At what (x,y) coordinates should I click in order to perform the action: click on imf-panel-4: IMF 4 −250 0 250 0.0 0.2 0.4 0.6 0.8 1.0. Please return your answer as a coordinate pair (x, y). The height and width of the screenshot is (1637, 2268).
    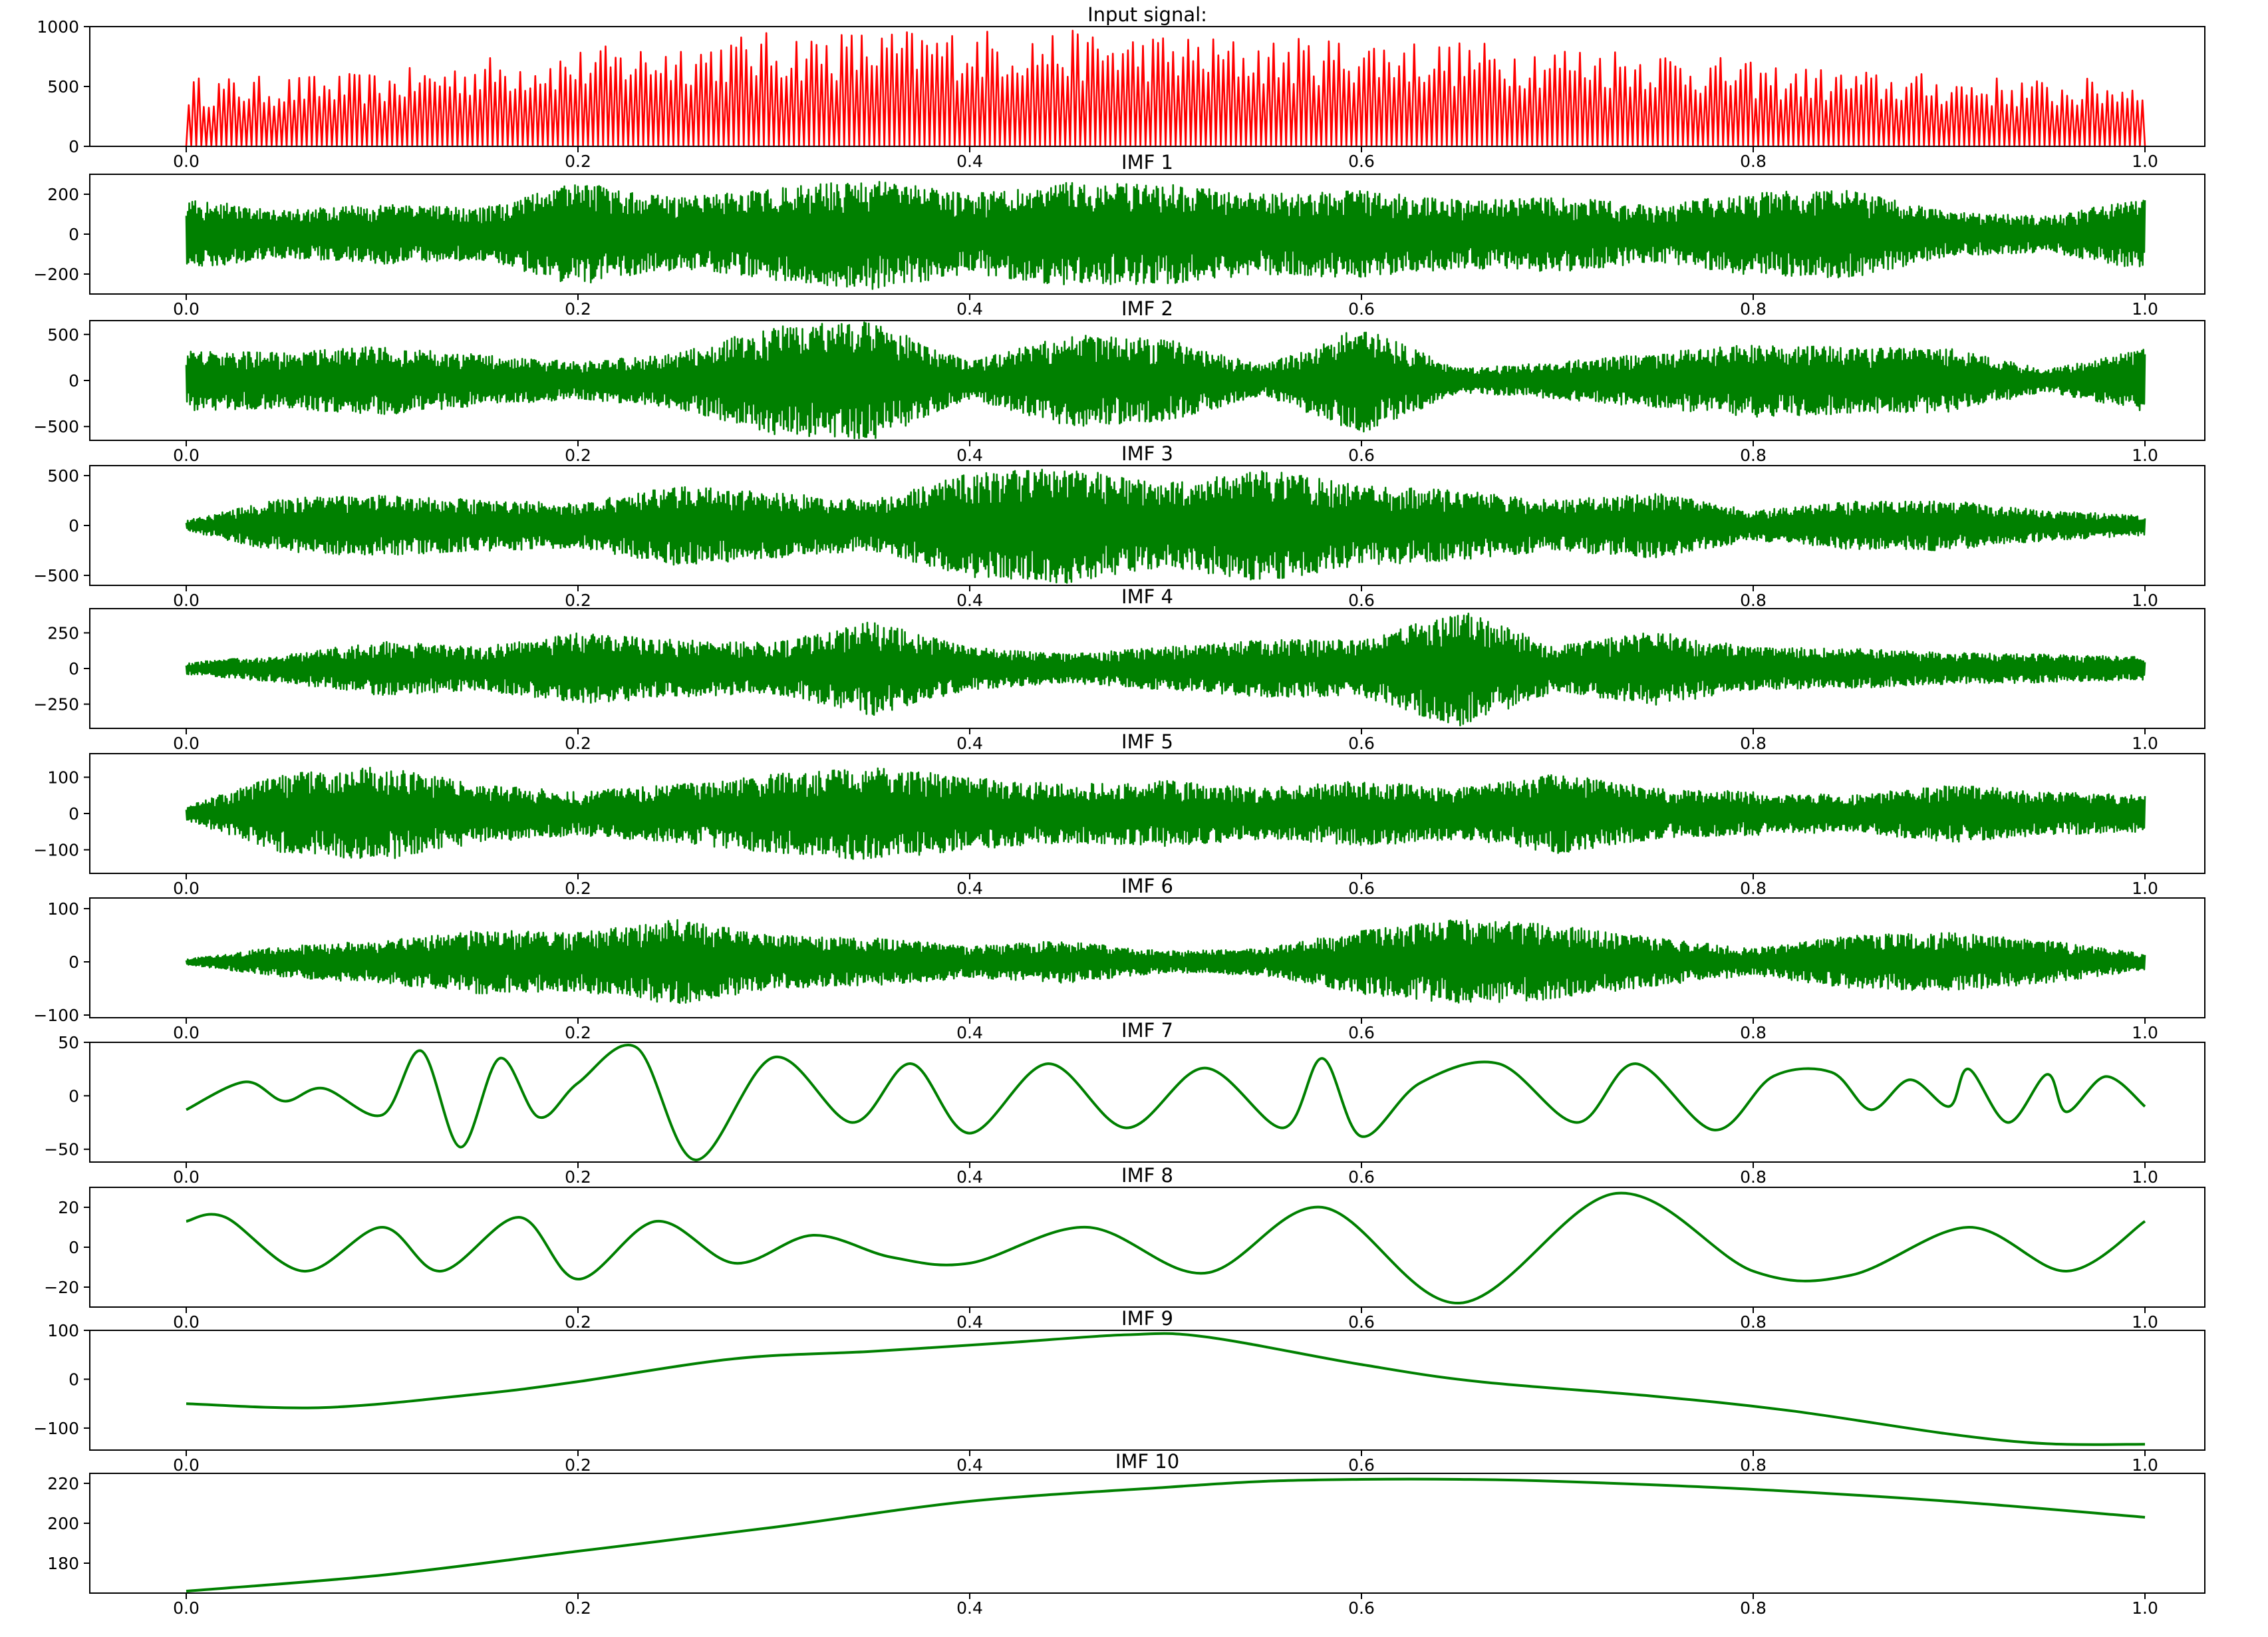
    Looking at the image, I should click on (1119, 669).